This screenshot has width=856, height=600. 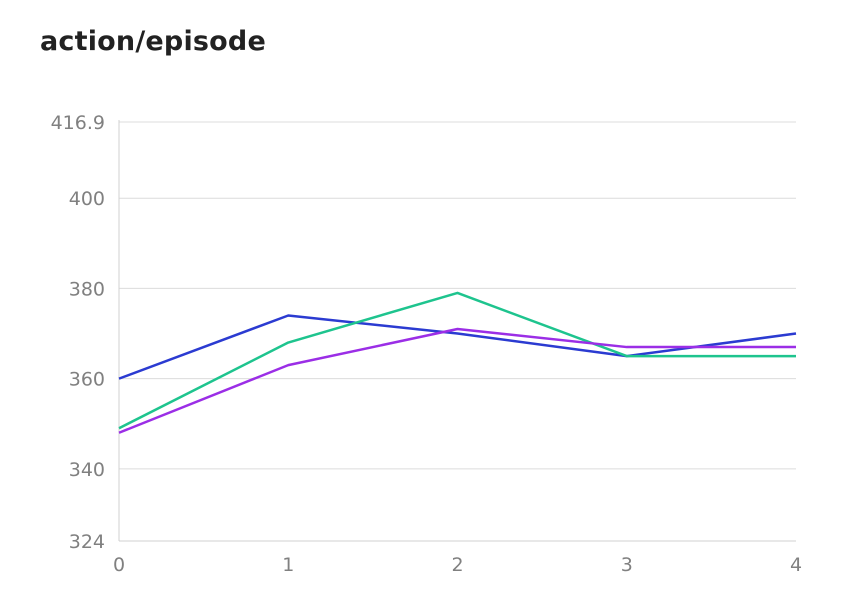 I want to click on x-tick-label: 0, so click(x=119, y=565).